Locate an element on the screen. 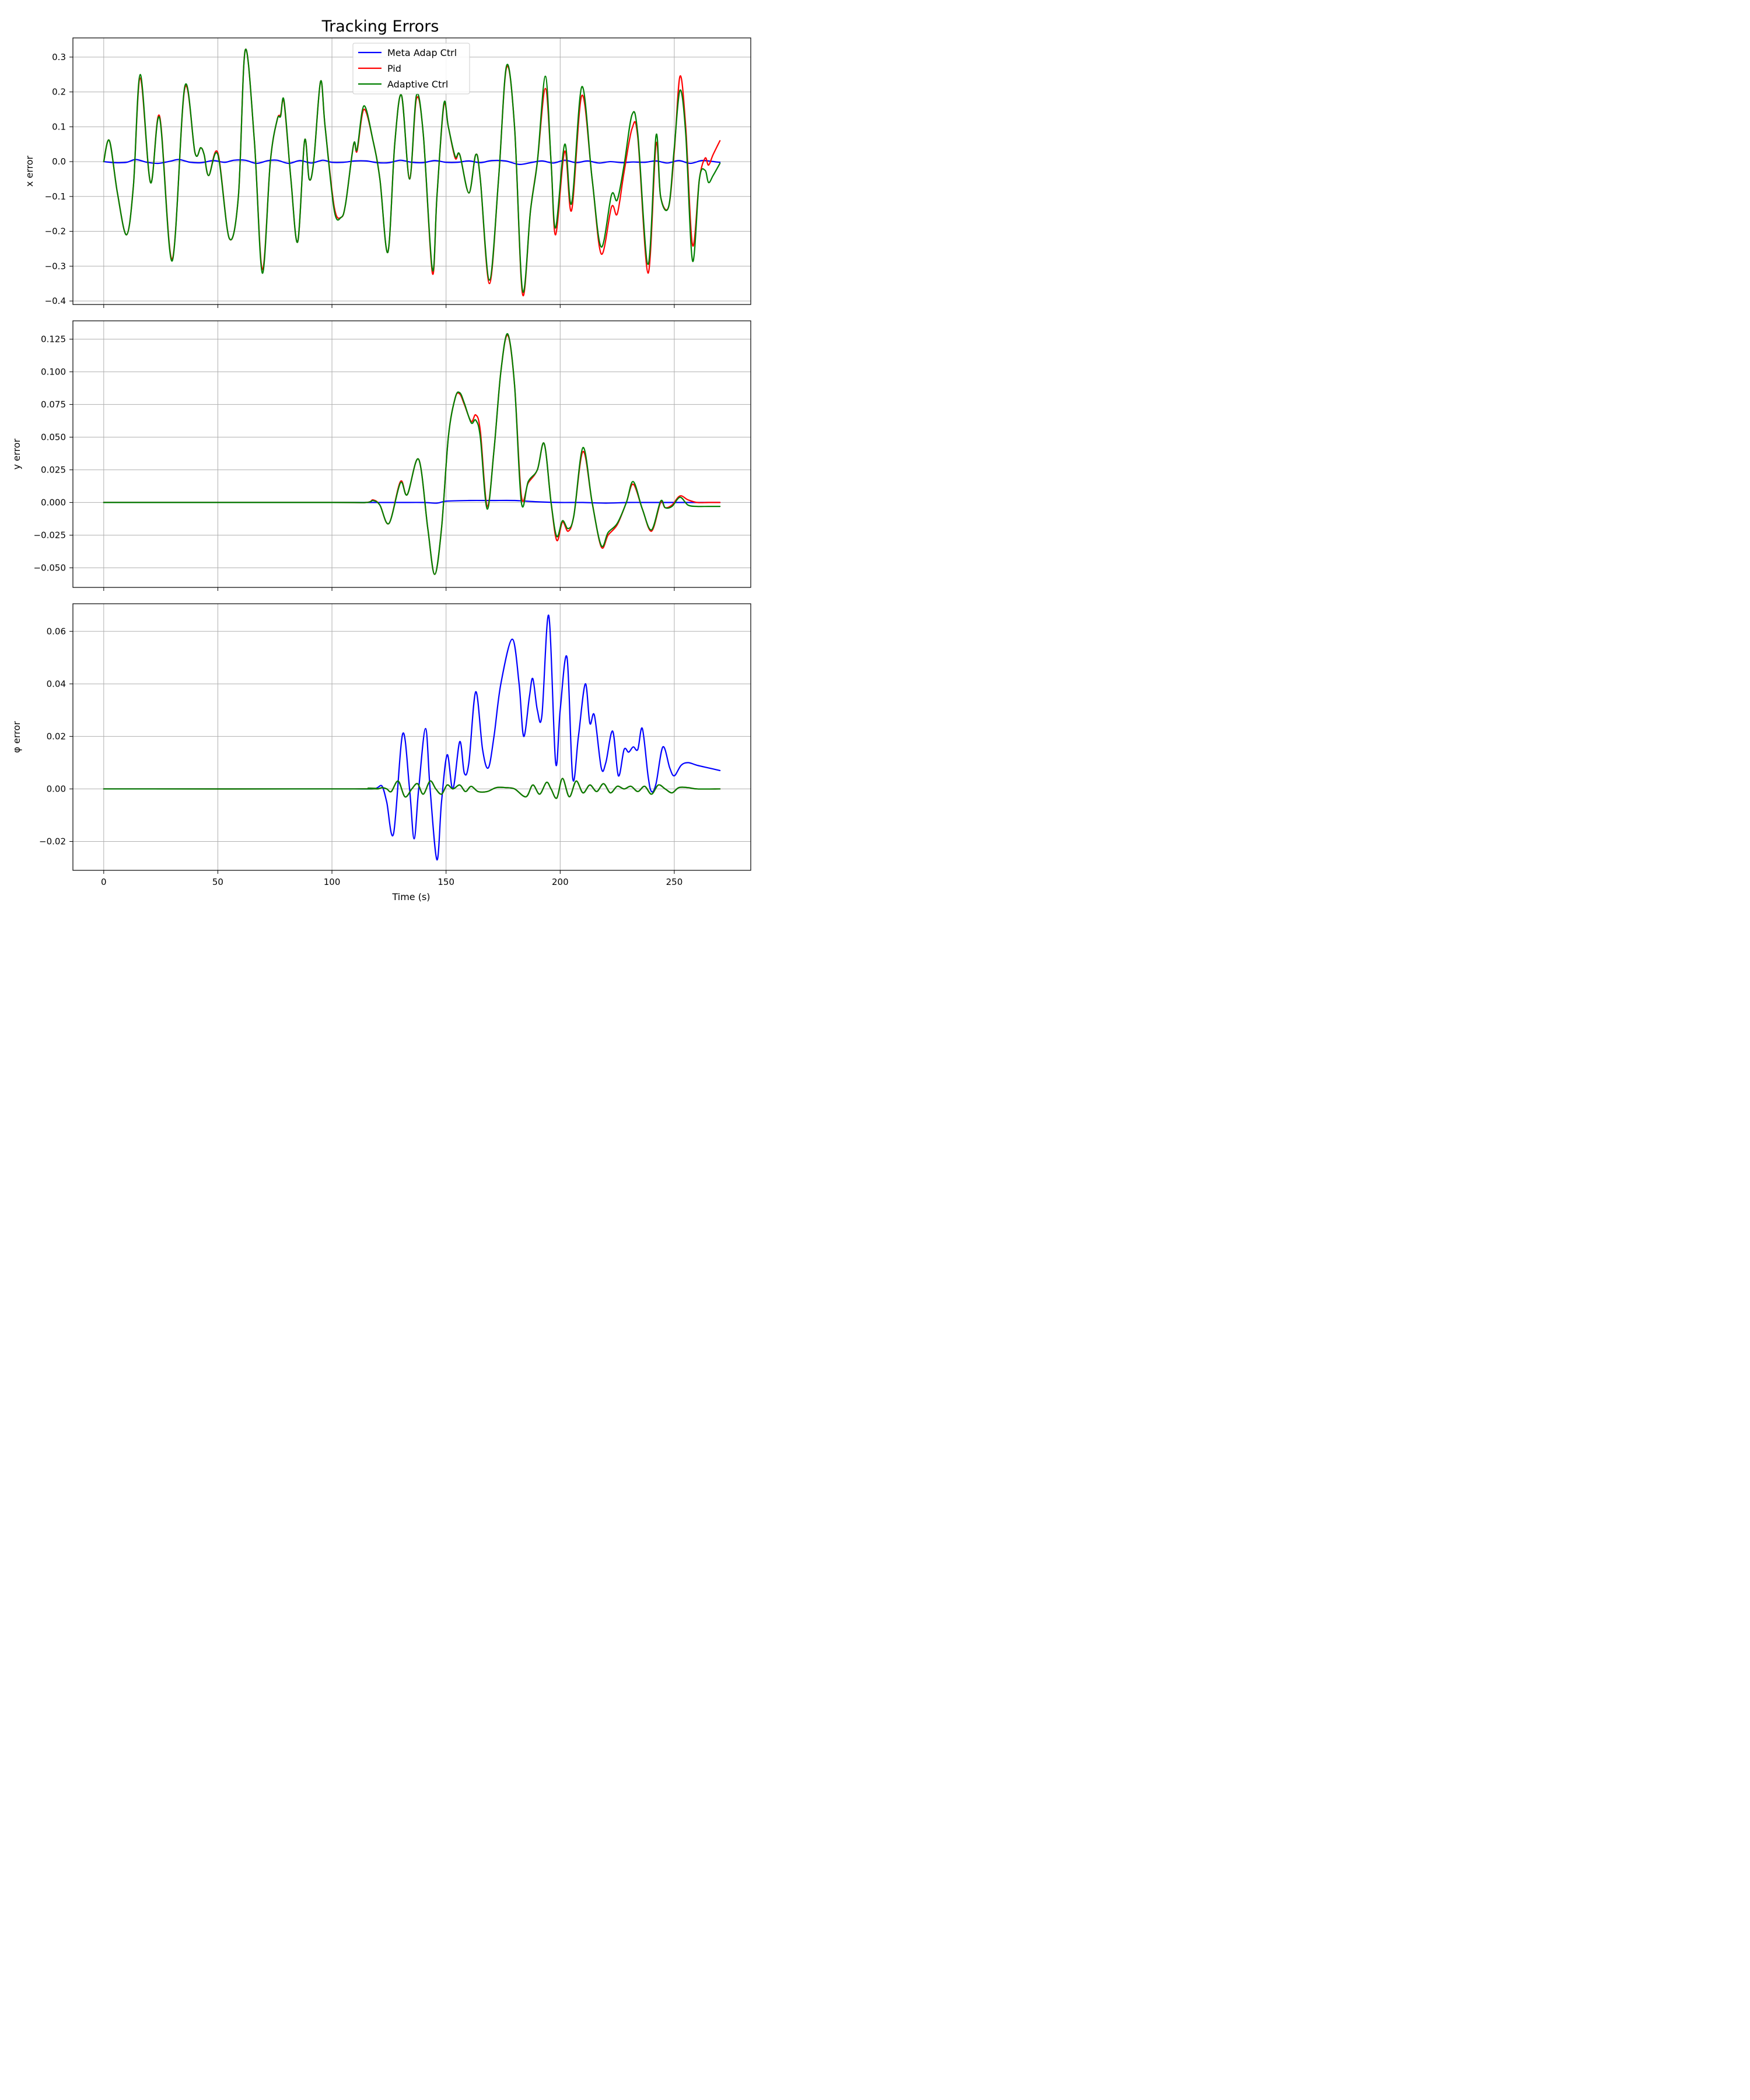  y-tick-label: 0.04 is located at coordinates (56, 683).